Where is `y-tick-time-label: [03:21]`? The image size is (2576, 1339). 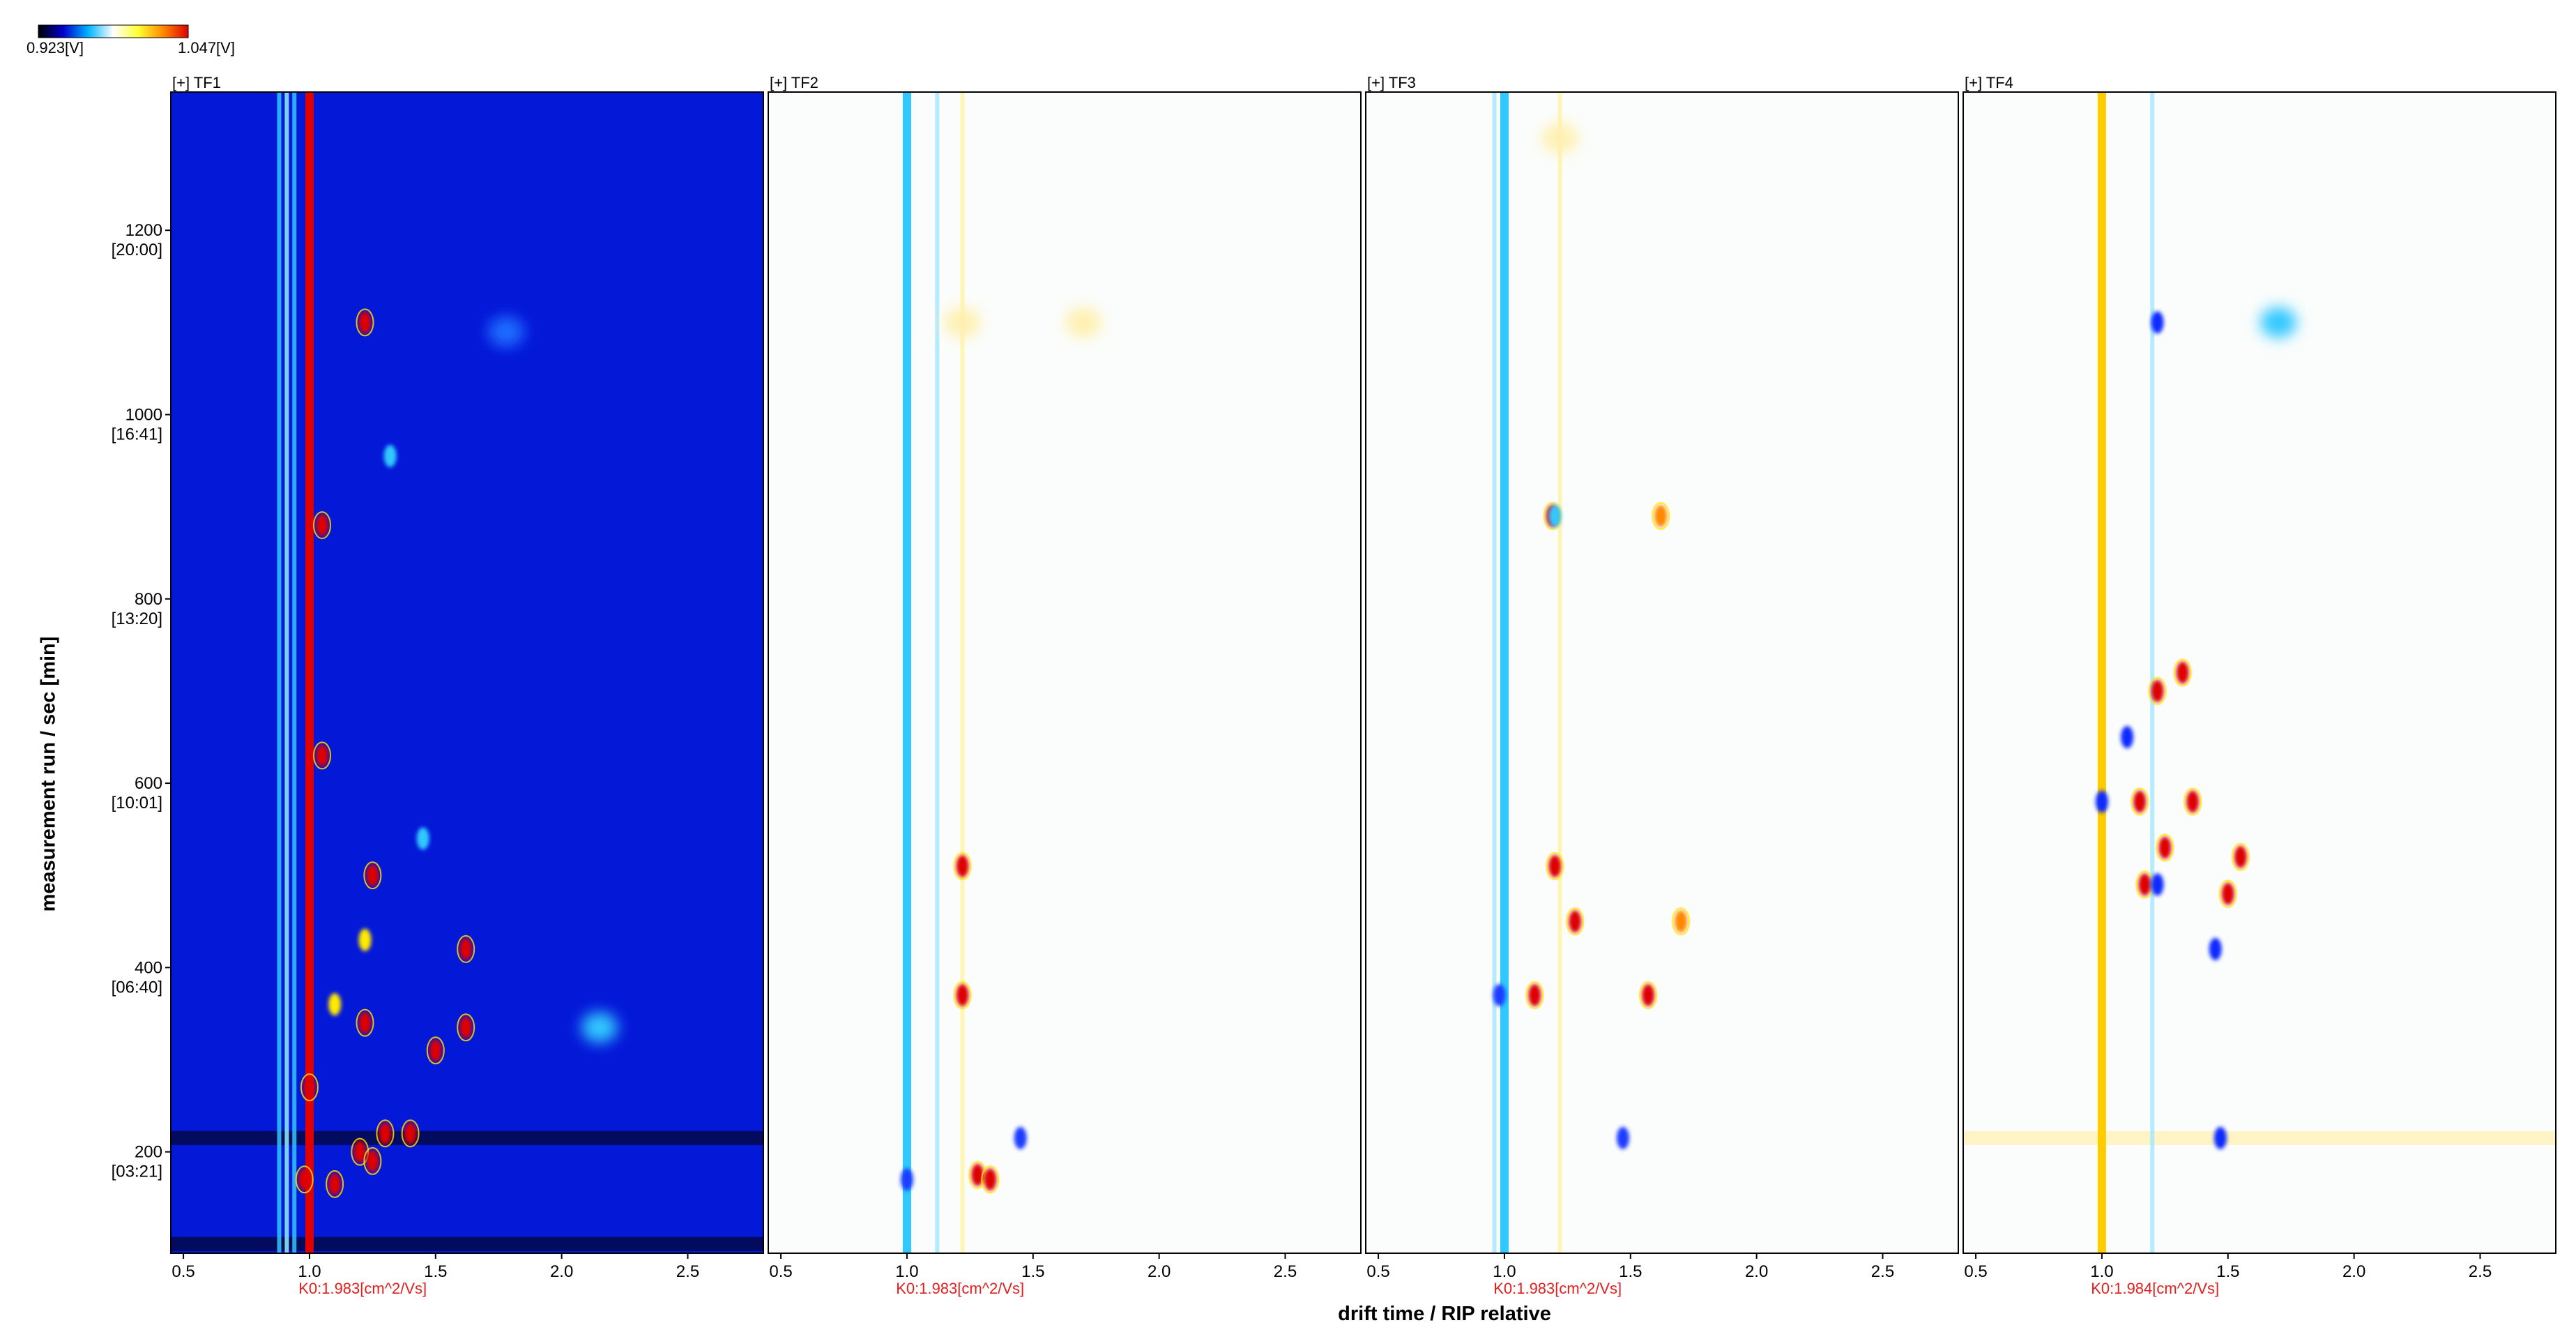
y-tick-time-label: [03:21] is located at coordinates (137, 1172).